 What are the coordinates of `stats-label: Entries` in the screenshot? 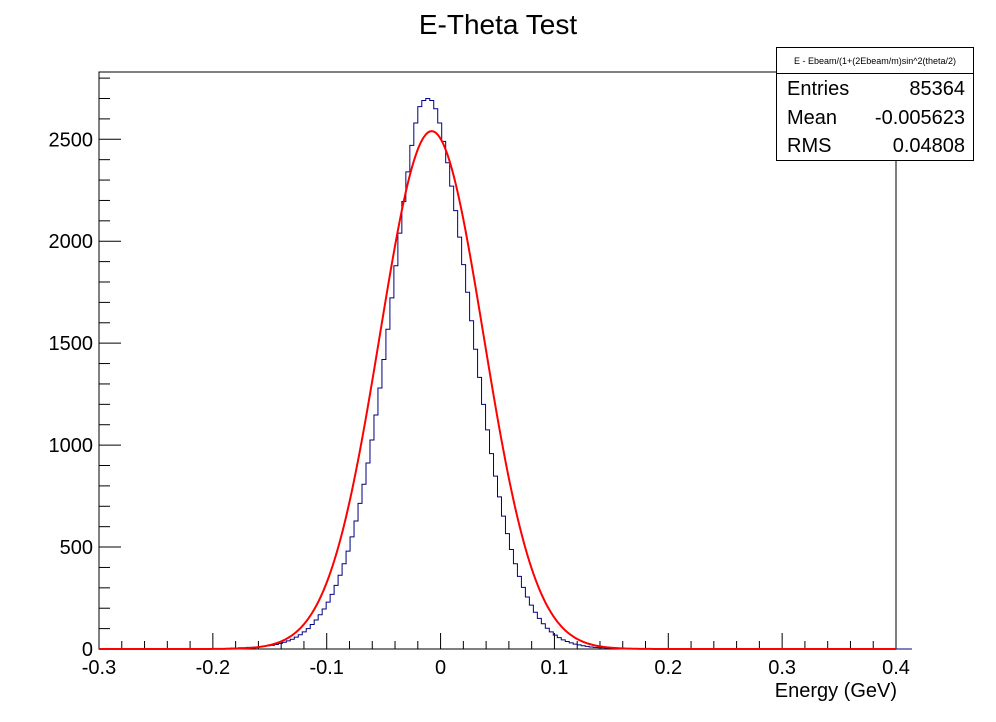 It's located at (818, 89).